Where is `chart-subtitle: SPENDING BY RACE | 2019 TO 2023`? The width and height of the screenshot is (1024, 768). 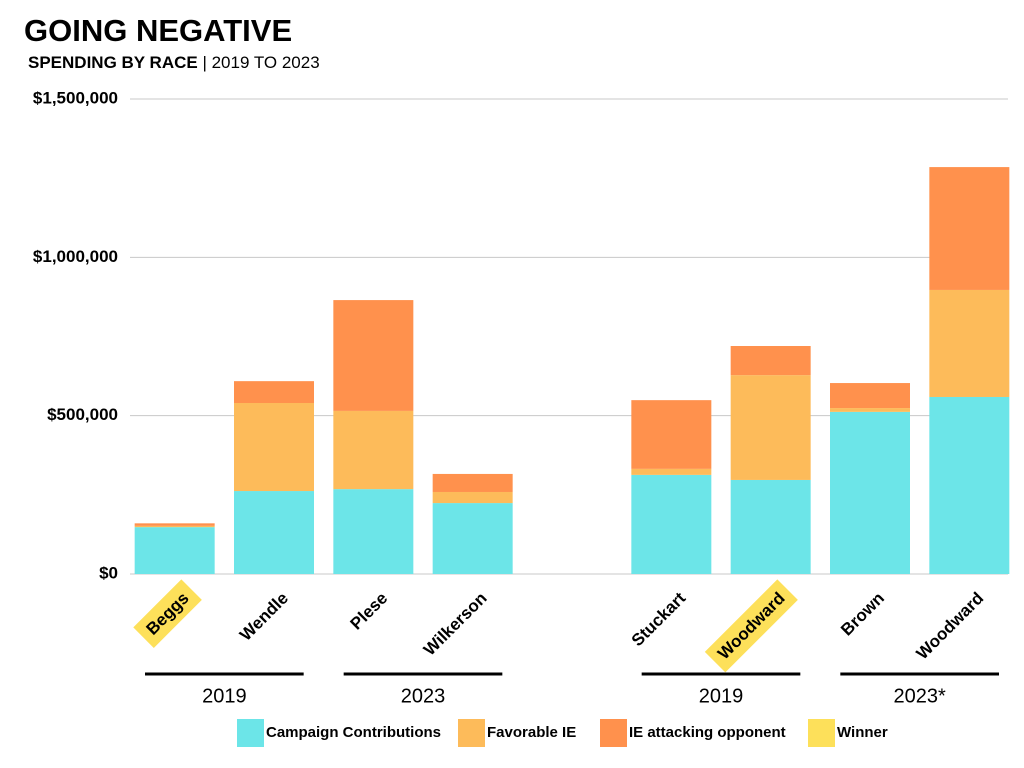 chart-subtitle: SPENDING BY RACE | 2019 TO 2023 is located at coordinates (174, 62).